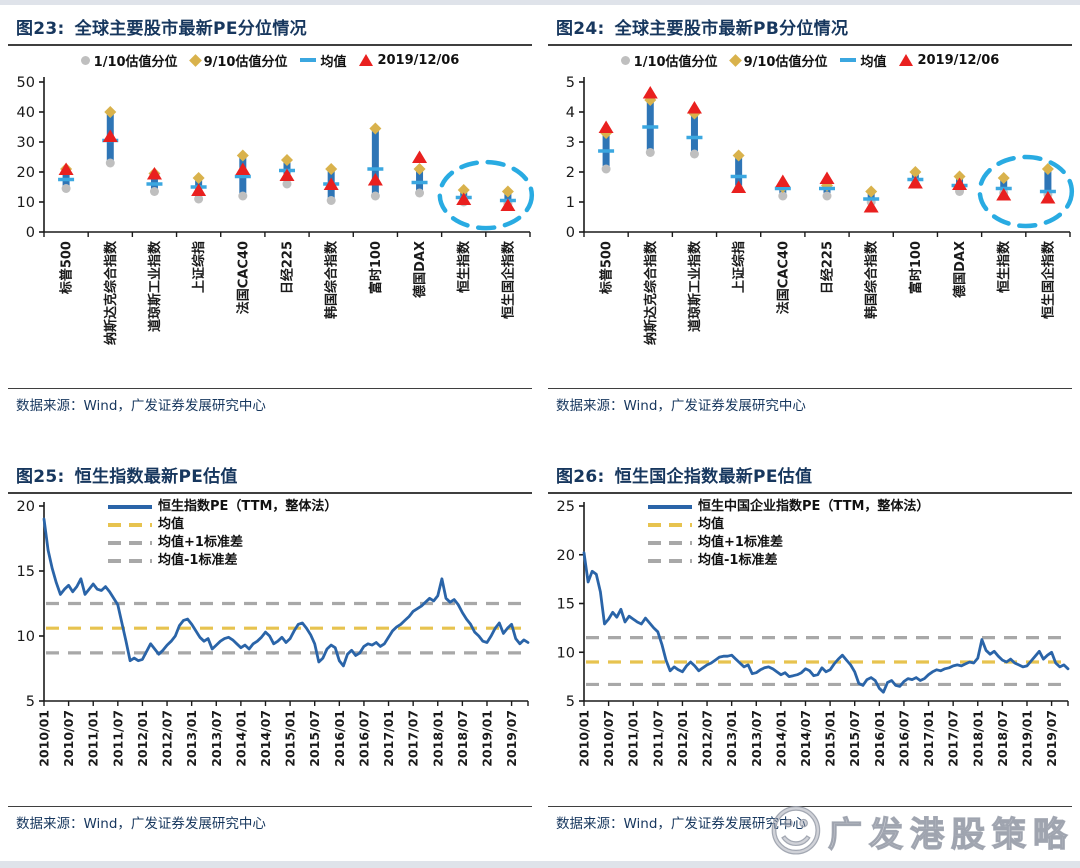 The height and width of the screenshot is (868, 1080). I want to click on gold-diamond-marker-icon, so click(195, 60).